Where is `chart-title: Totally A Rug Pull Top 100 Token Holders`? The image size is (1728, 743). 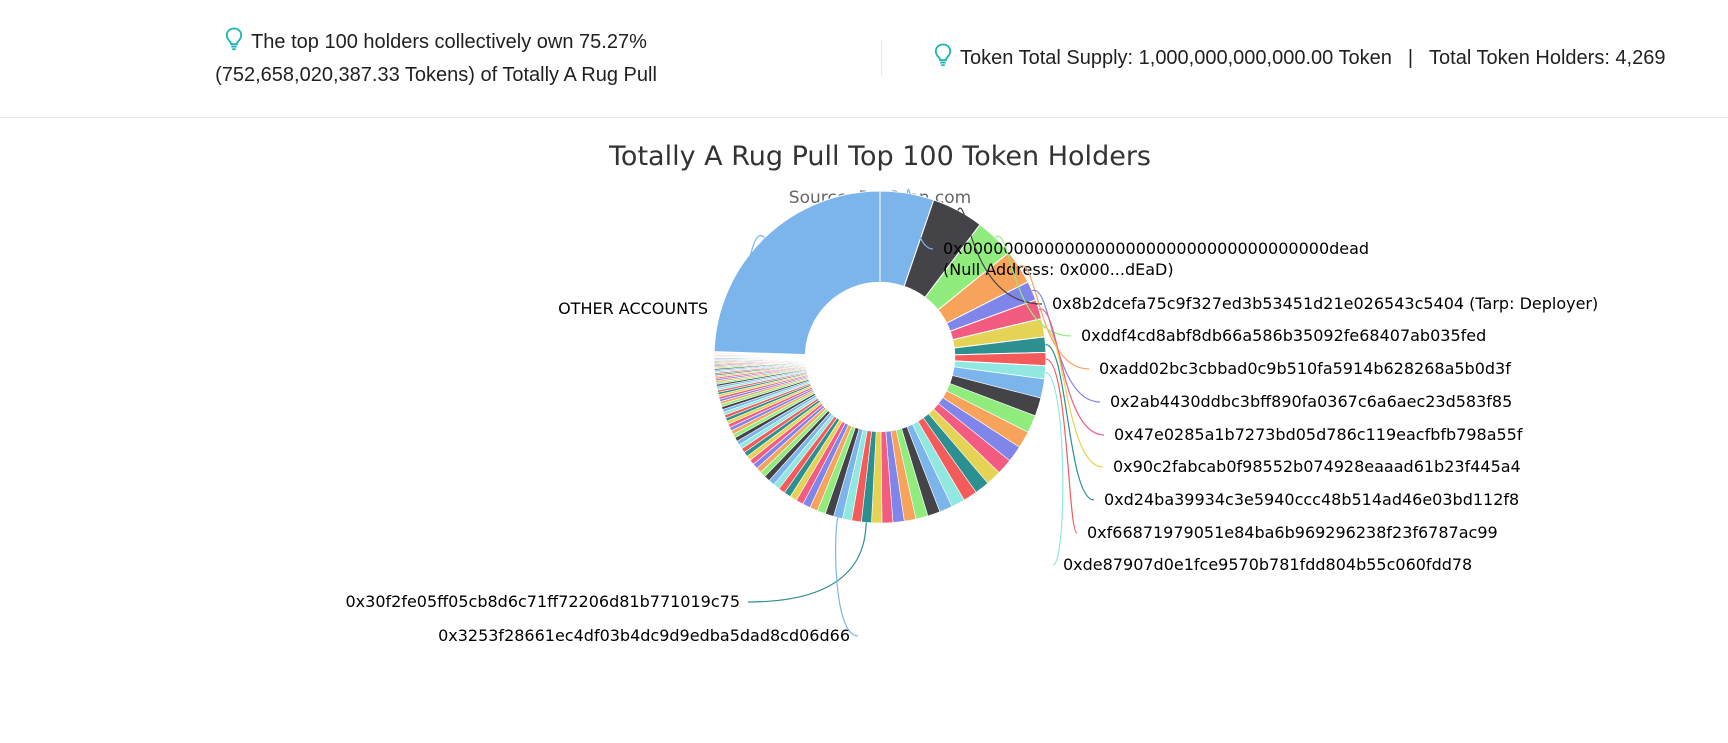
chart-title: Totally A Rug Pull Top 100 Token Holders is located at coordinates (879, 156).